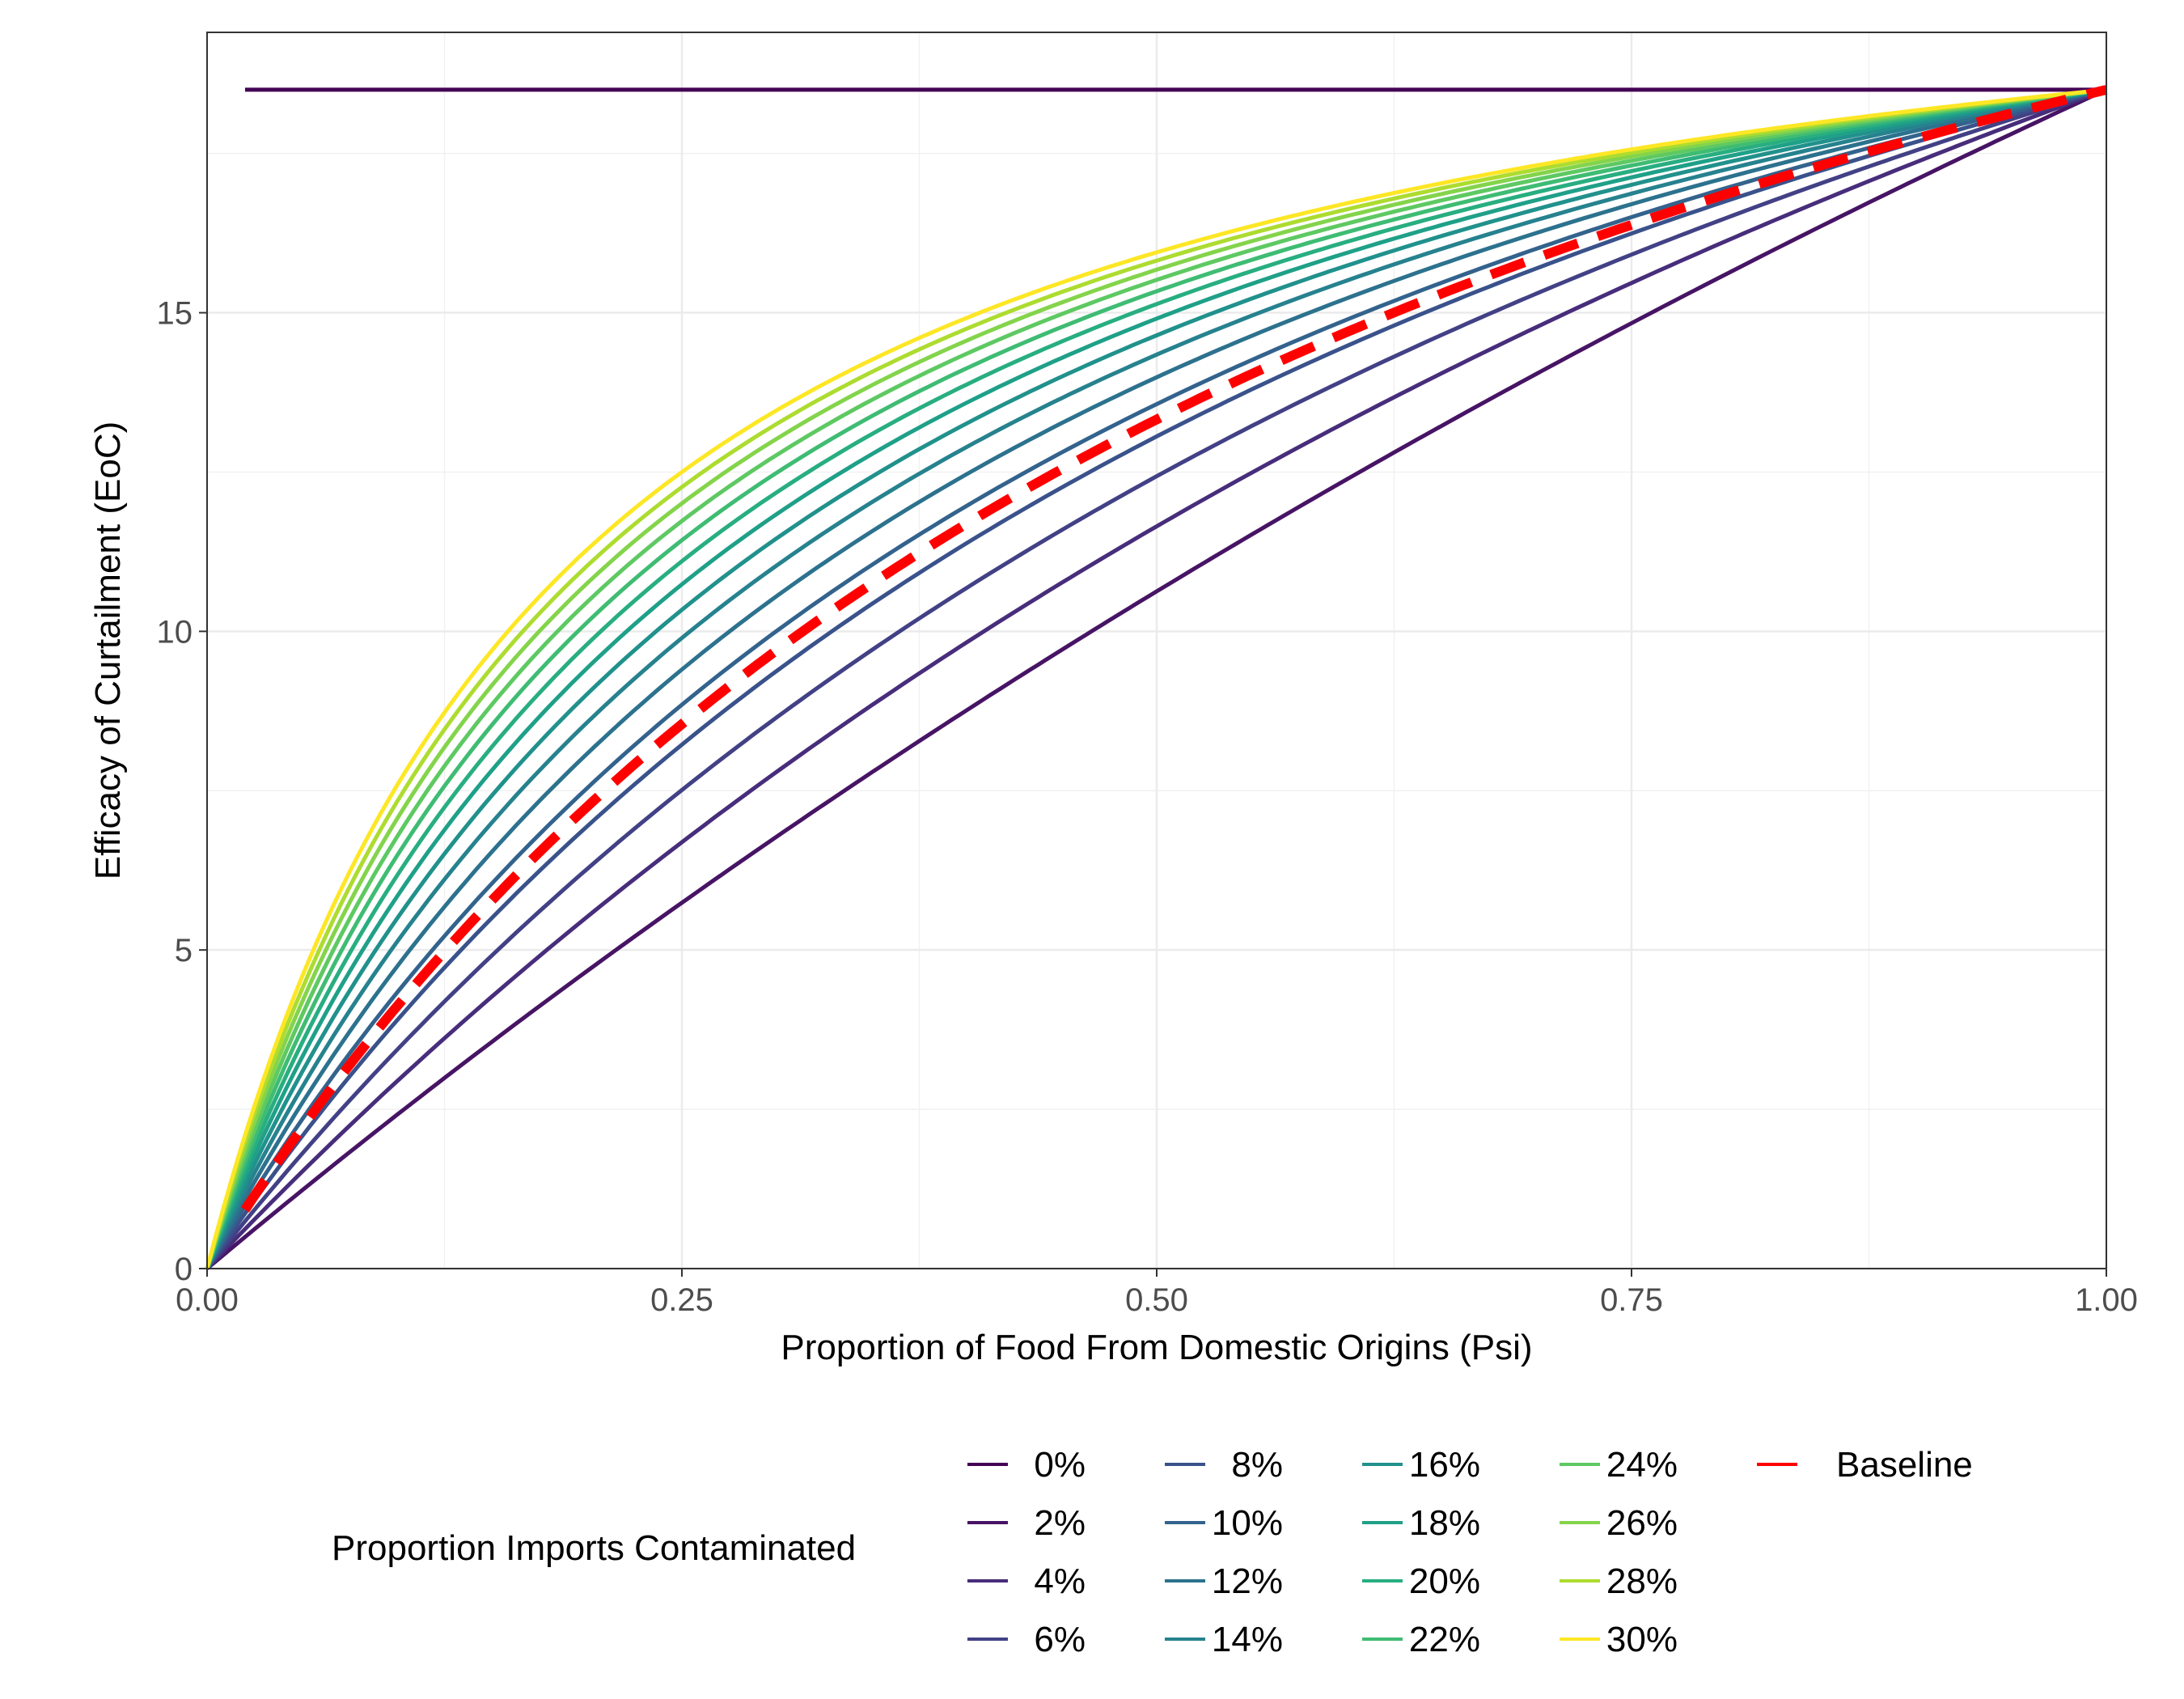 This screenshot has height=1699, width=2184. What do you see at coordinates (1444, 1465) in the screenshot?
I see `legend-label: 16%` at bounding box center [1444, 1465].